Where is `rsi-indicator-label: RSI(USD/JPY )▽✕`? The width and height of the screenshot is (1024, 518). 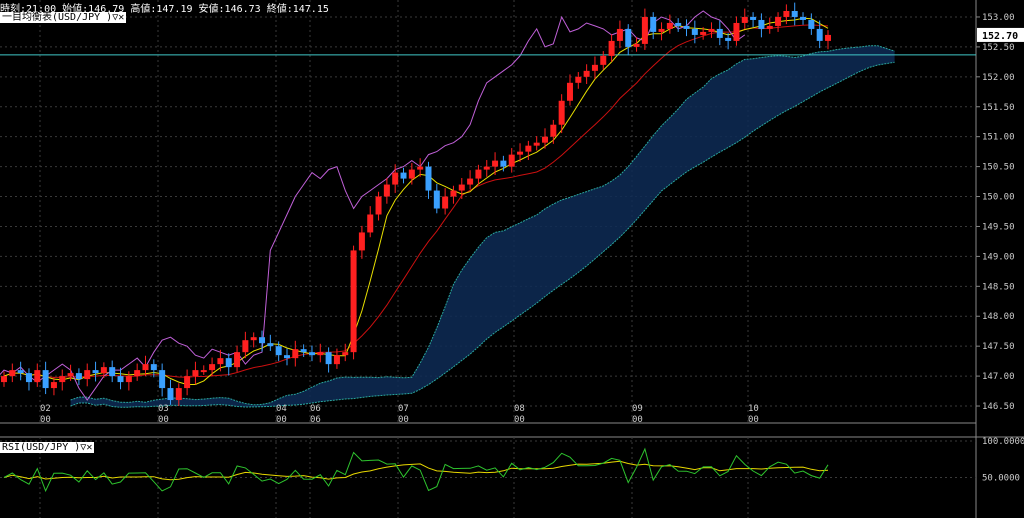 rsi-indicator-label: RSI(USD/JPY )▽✕ is located at coordinates (47, 447).